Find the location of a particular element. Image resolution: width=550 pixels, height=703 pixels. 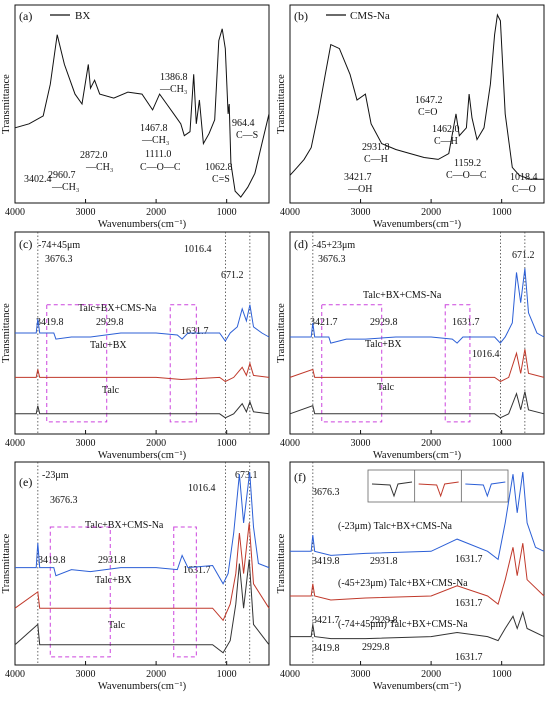

panel-b-label-1647: 1647.2 is located at coordinates (429, 100).